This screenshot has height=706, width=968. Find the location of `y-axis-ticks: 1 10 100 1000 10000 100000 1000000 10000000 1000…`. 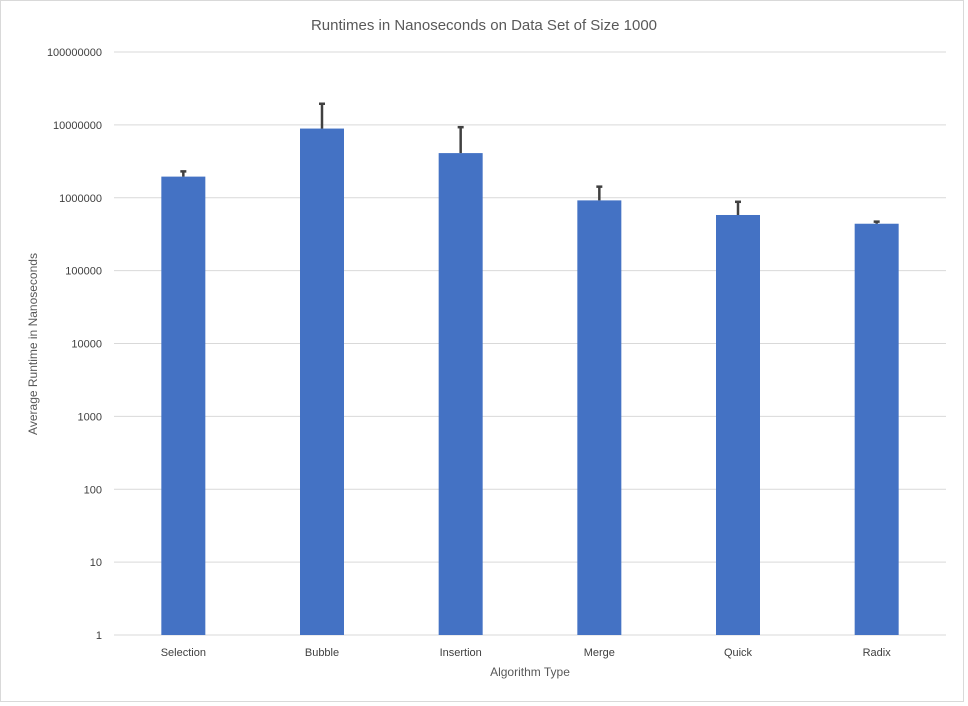

y-axis-ticks: 1 10 100 1000 10000 100000 1000000 10000000 1000… is located at coordinates (74, 344).